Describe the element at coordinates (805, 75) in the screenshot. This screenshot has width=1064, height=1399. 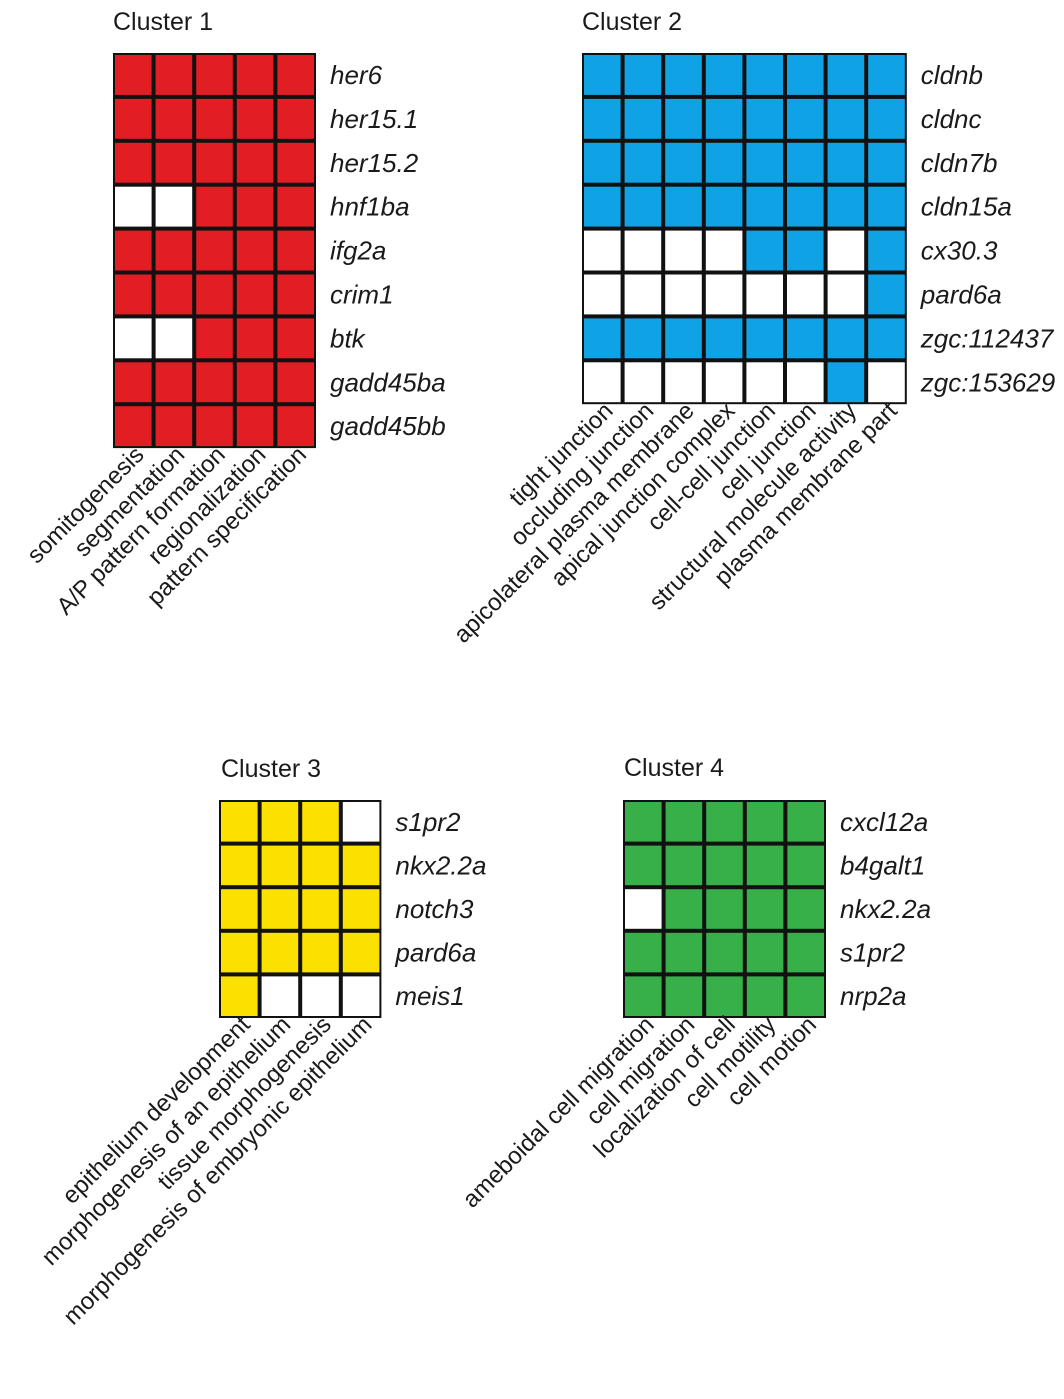
I see `heatmap-cell-r0-c5` at that location.